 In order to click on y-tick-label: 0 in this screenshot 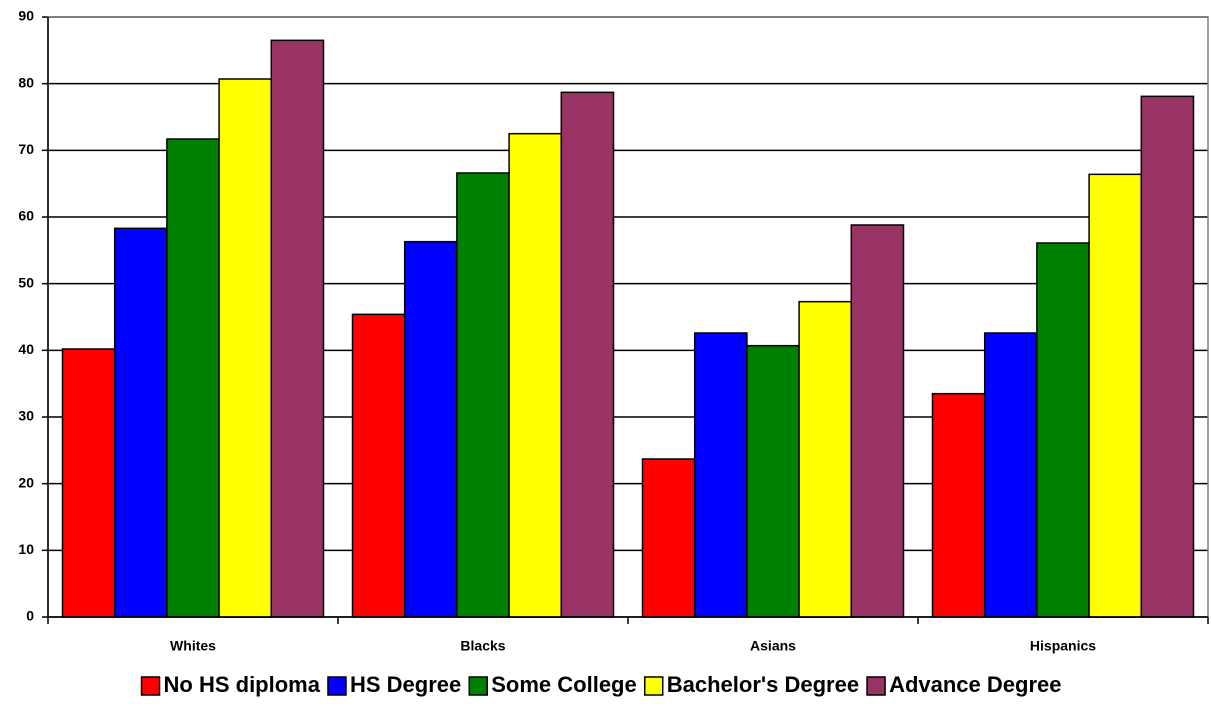, I will do `click(30, 616)`.